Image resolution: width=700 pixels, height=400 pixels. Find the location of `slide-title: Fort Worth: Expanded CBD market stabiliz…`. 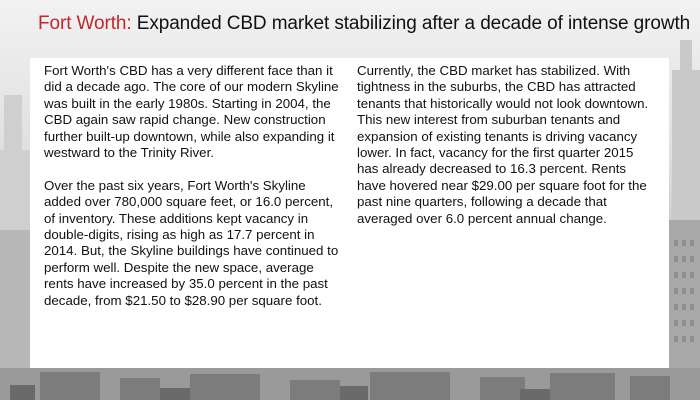

slide-title: Fort Worth: Expanded CBD market stabiliz… is located at coordinates (364, 24).